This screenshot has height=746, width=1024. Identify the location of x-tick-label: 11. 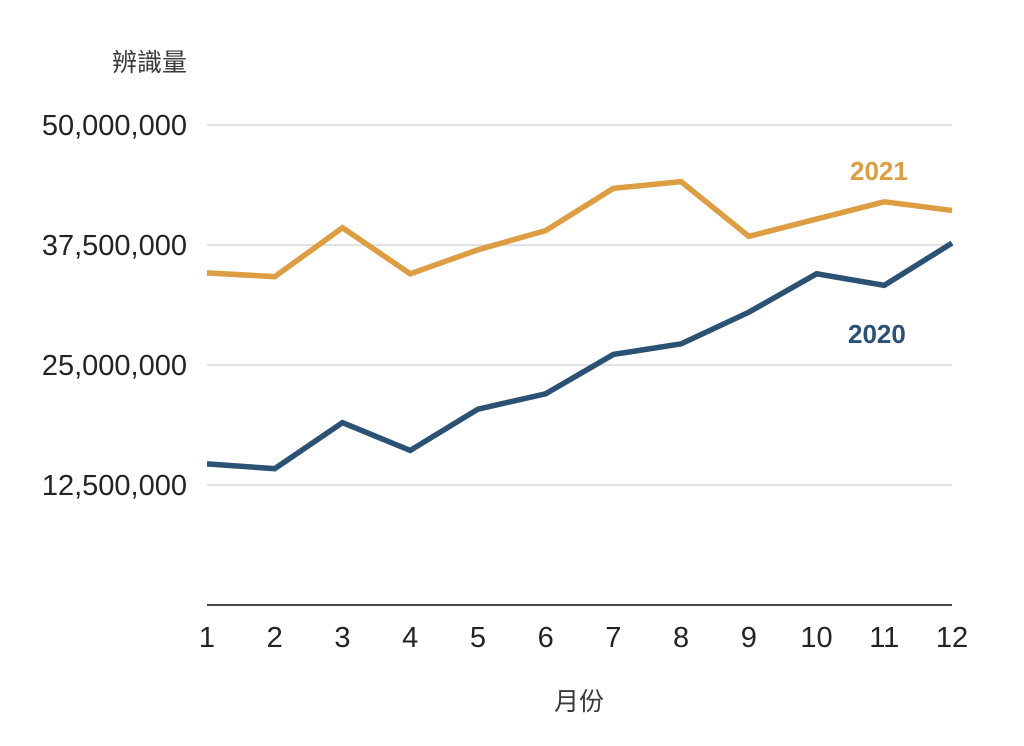
(884, 638).